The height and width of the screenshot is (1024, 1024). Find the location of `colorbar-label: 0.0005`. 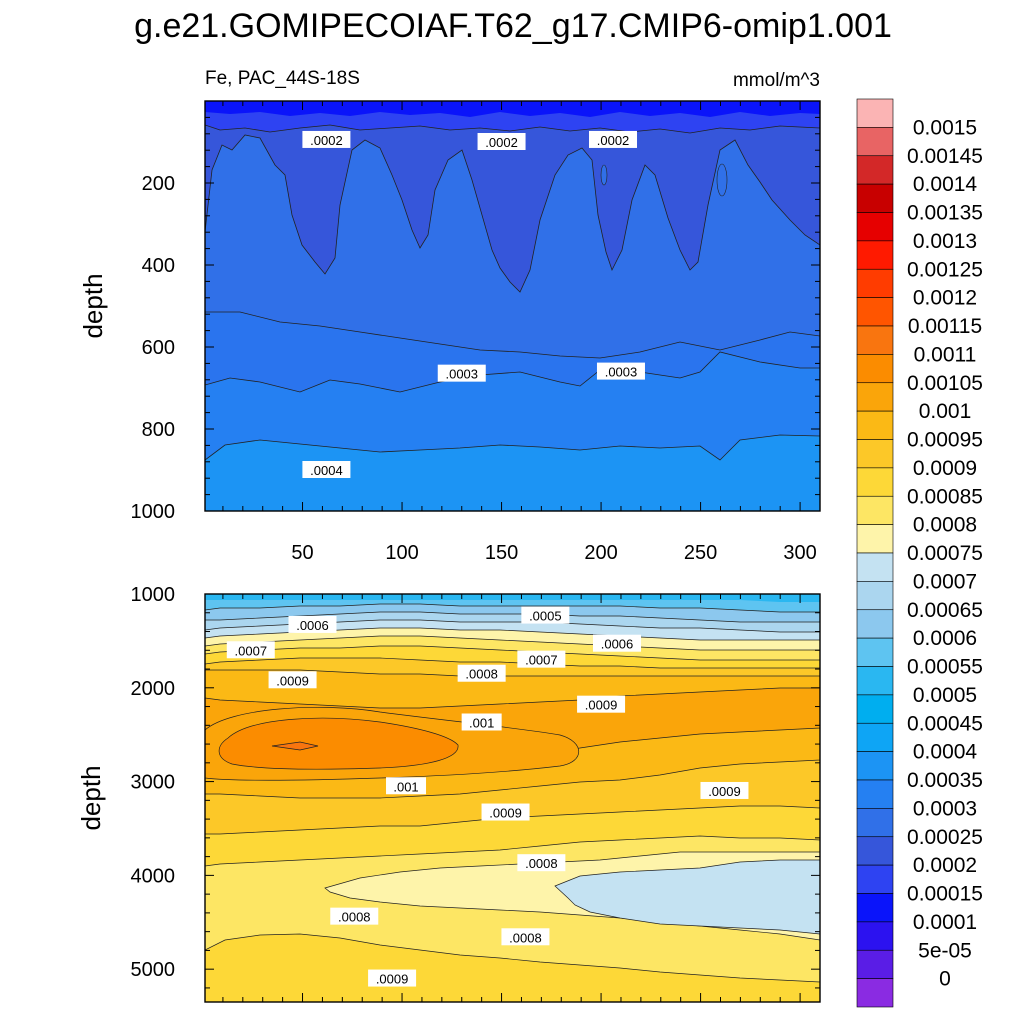

colorbar-label: 0.0005 is located at coordinates (945, 695).